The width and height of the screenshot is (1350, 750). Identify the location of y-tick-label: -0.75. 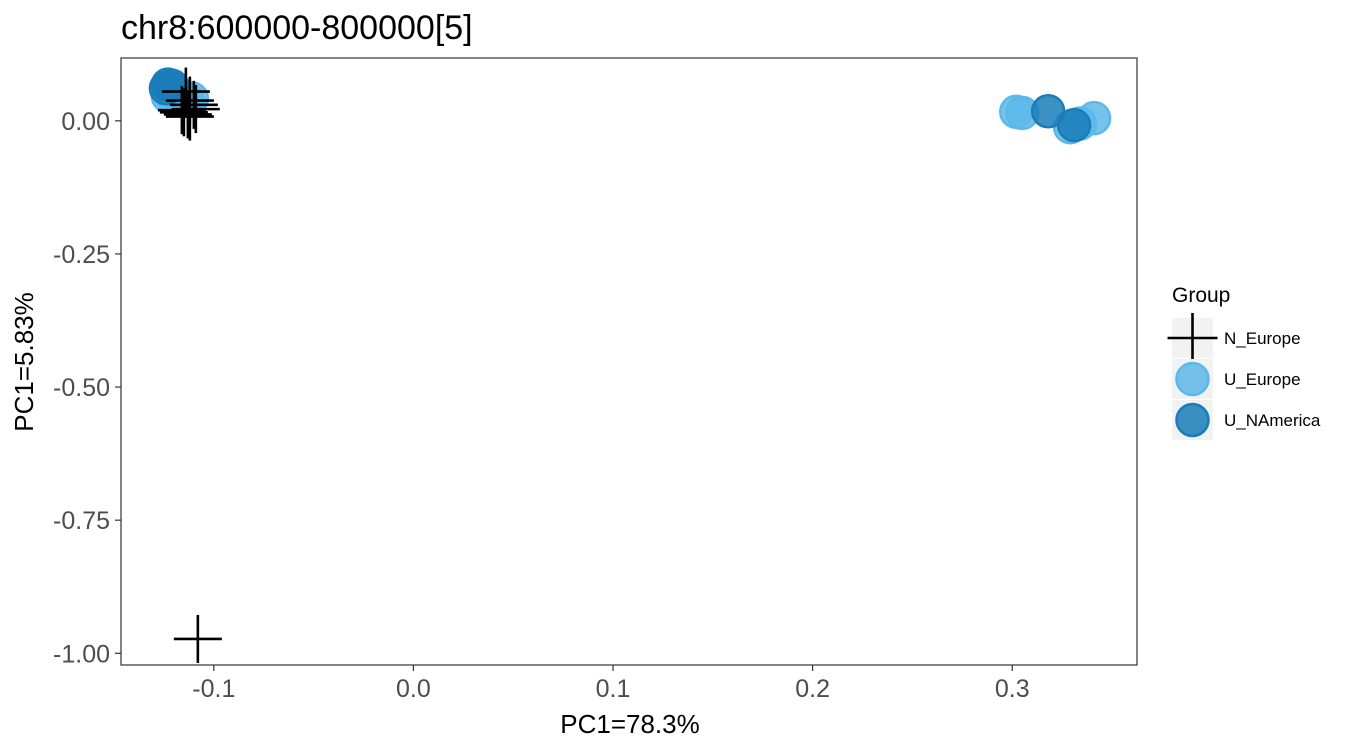
(81, 521).